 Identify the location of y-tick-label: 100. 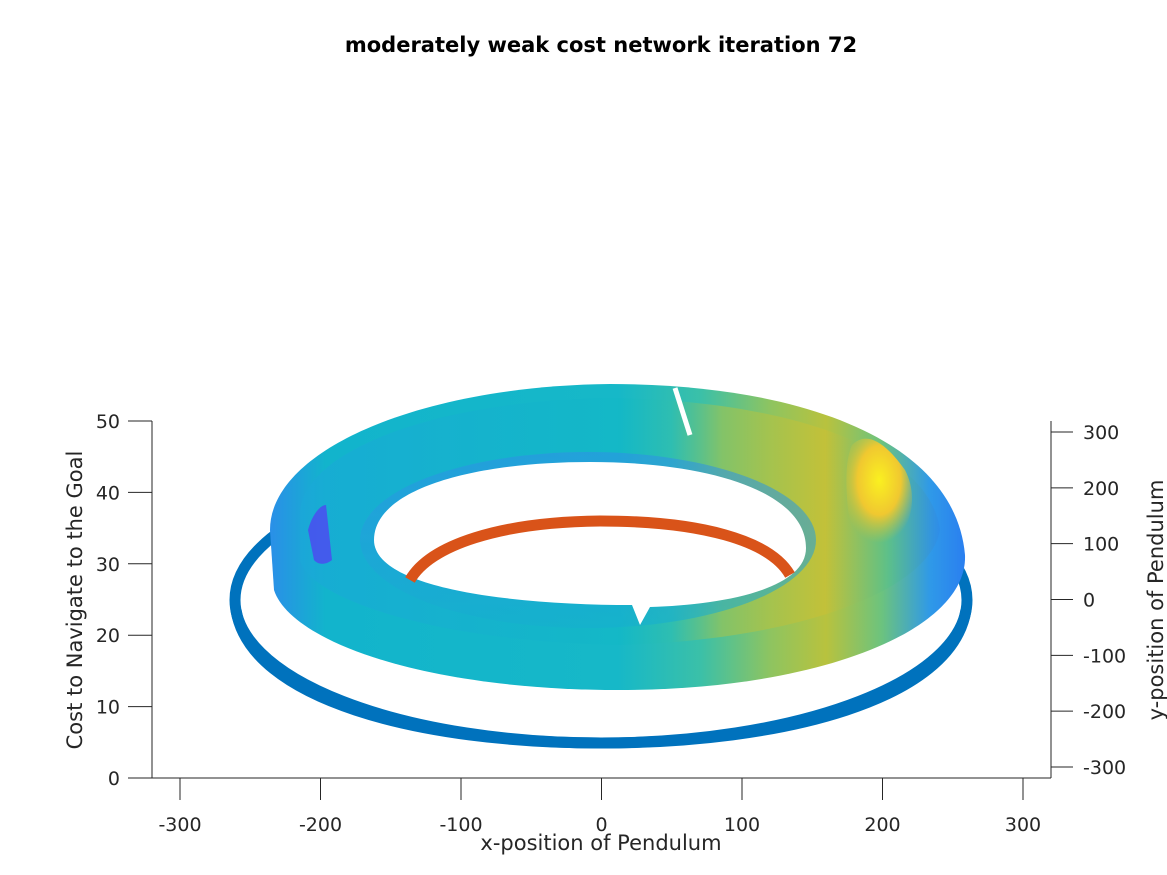
(1101, 545).